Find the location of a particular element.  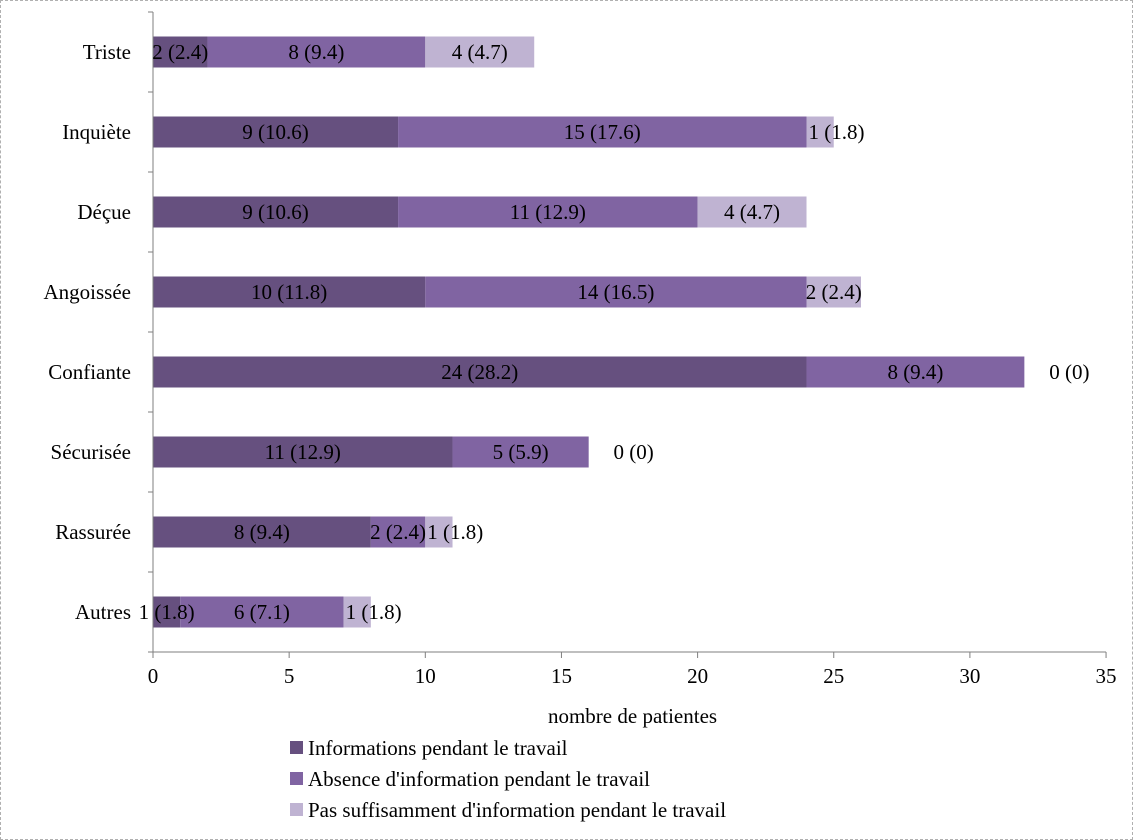

x-tick-label: 25 is located at coordinates (833, 676).